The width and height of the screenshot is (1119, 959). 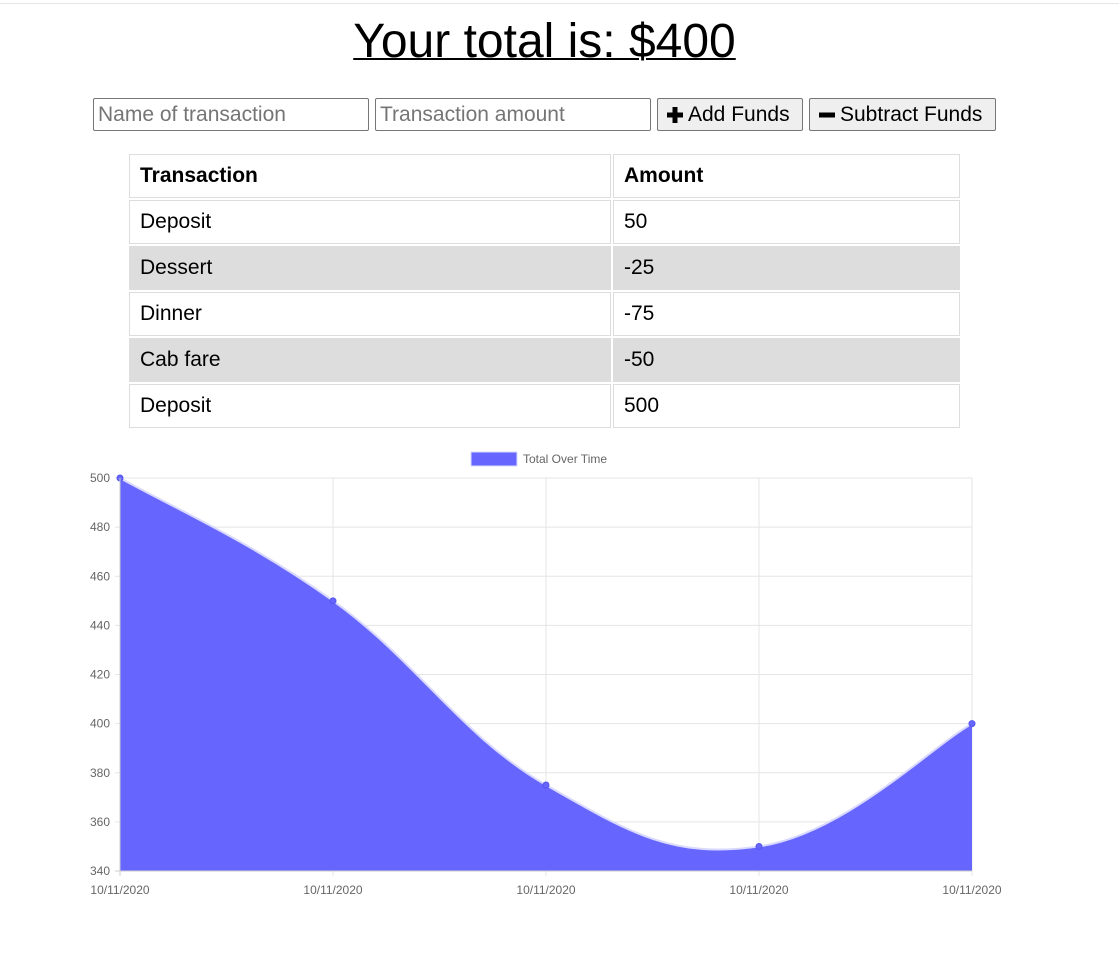 I want to click on y-tick-label: 380, so click(x=100, y=773).